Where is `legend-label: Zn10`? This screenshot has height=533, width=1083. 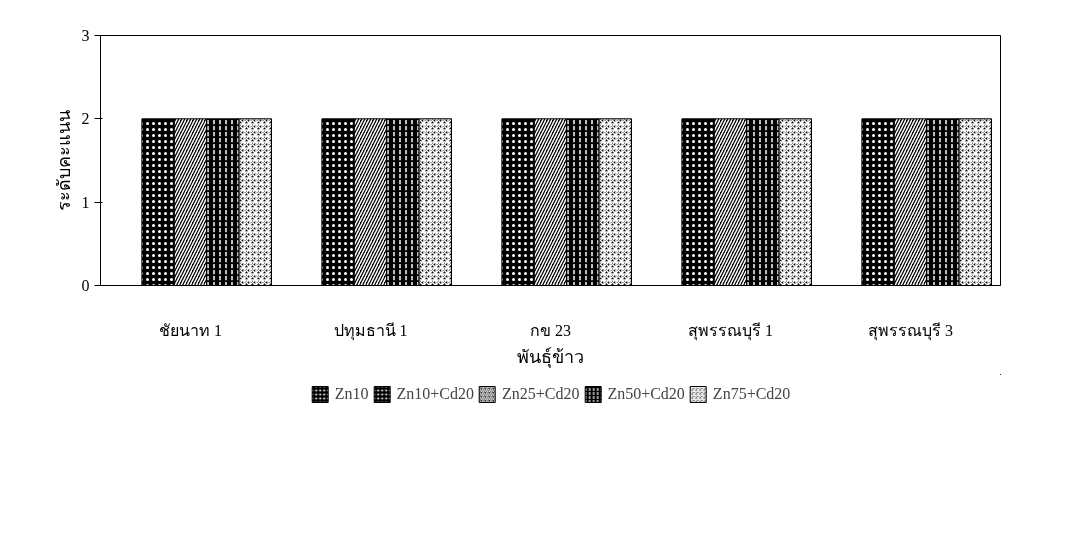
legend-label: Zn10 is located at coordinates (351, 394).